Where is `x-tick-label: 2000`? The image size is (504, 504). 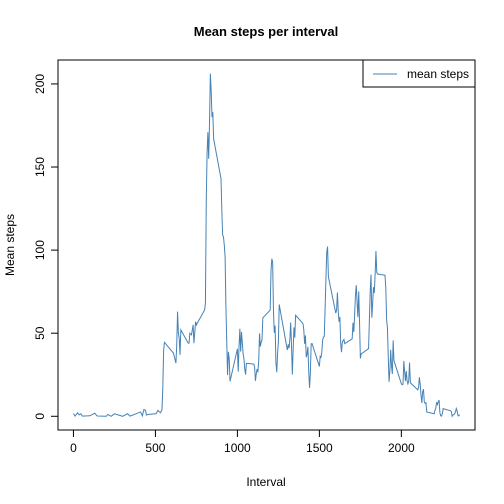
x-tick-label: 2000 is located at coordinates (401, 448).